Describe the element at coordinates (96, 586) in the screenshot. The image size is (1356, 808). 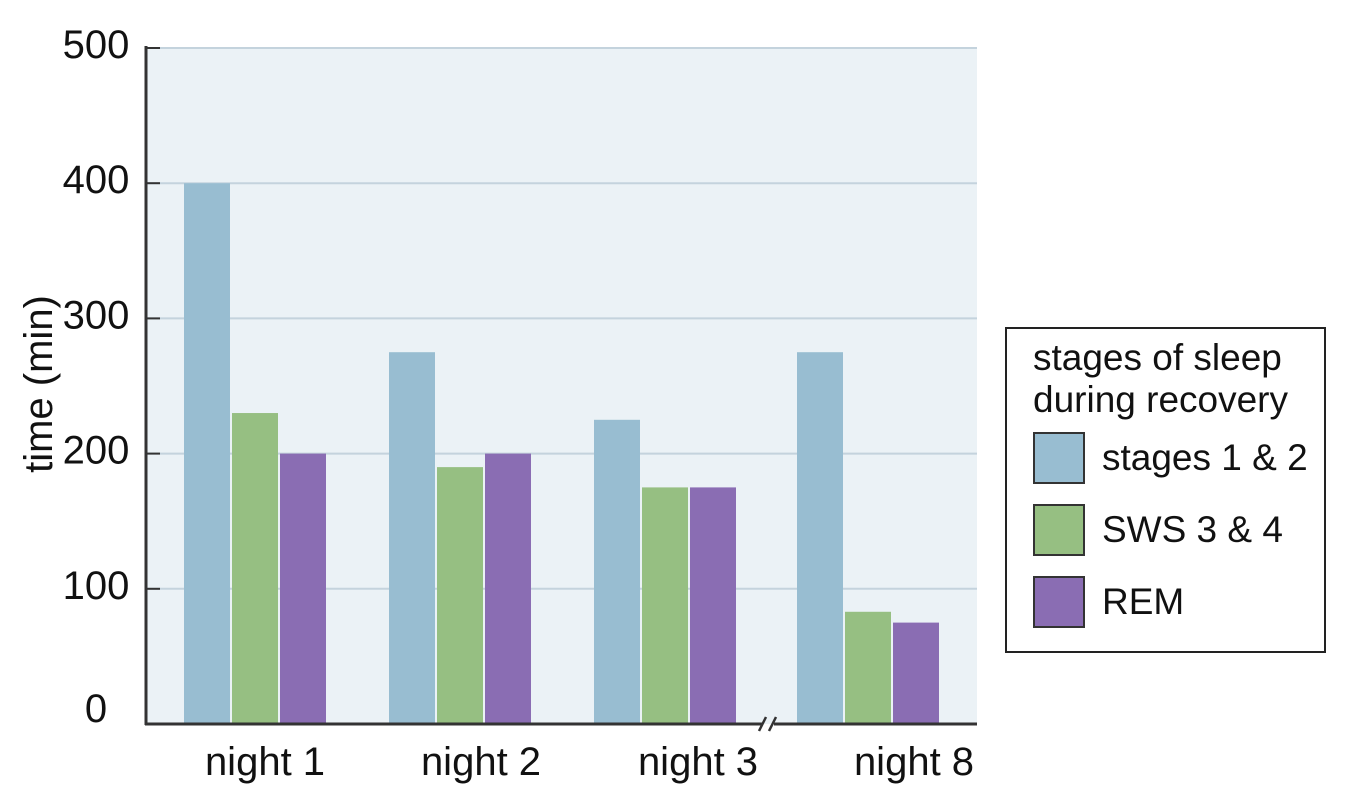
I see `y-tick-label-100: 100` at that location.